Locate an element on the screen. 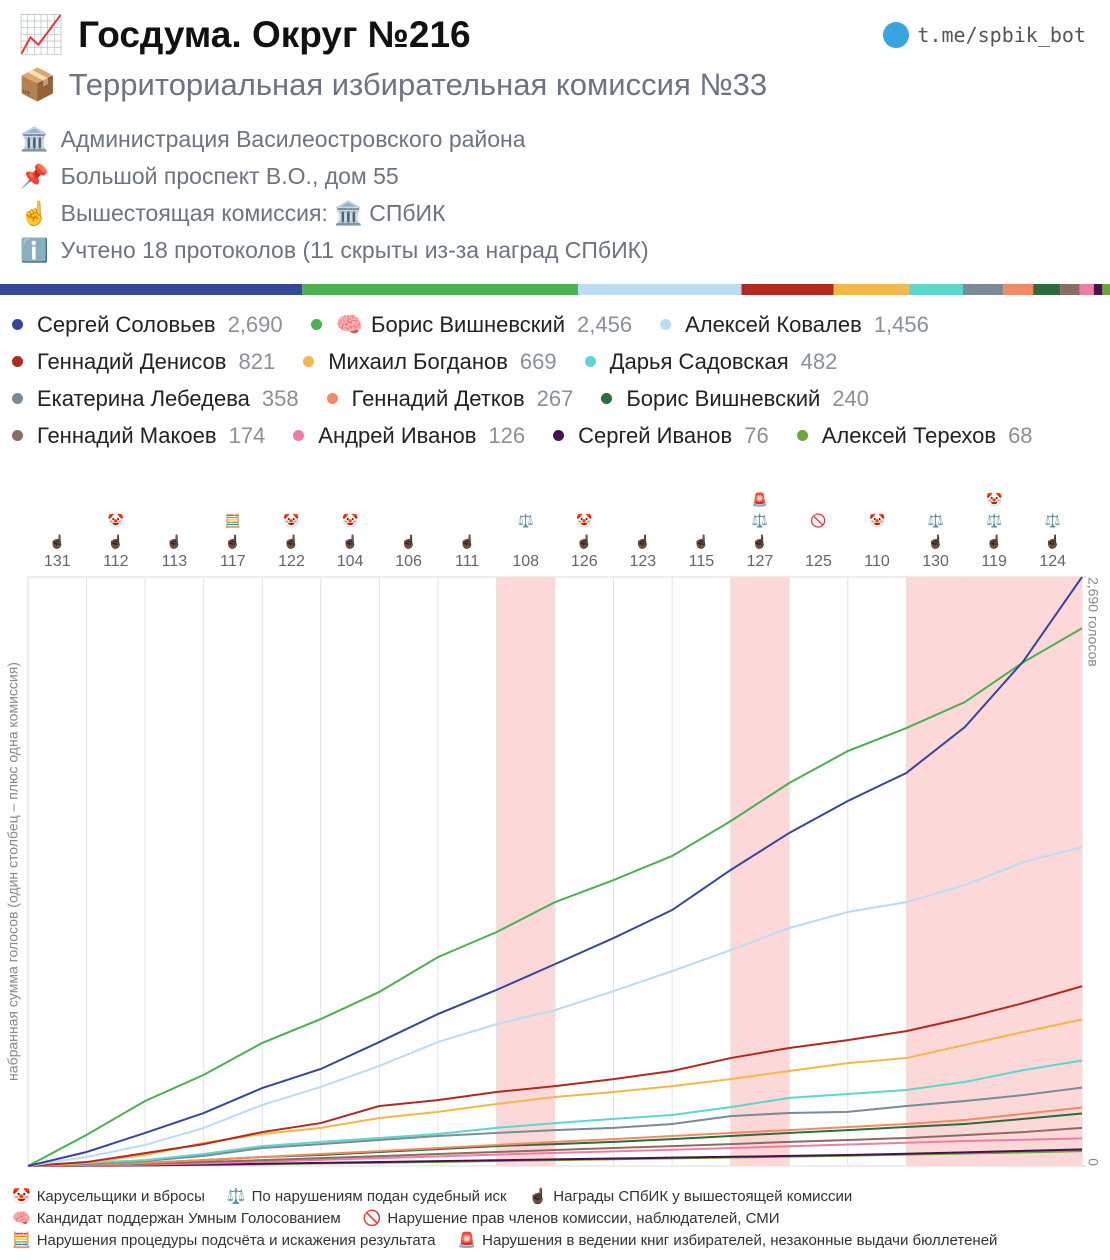  legend-item: Алексей Терехов 68 is located at coordinates (914, 435).